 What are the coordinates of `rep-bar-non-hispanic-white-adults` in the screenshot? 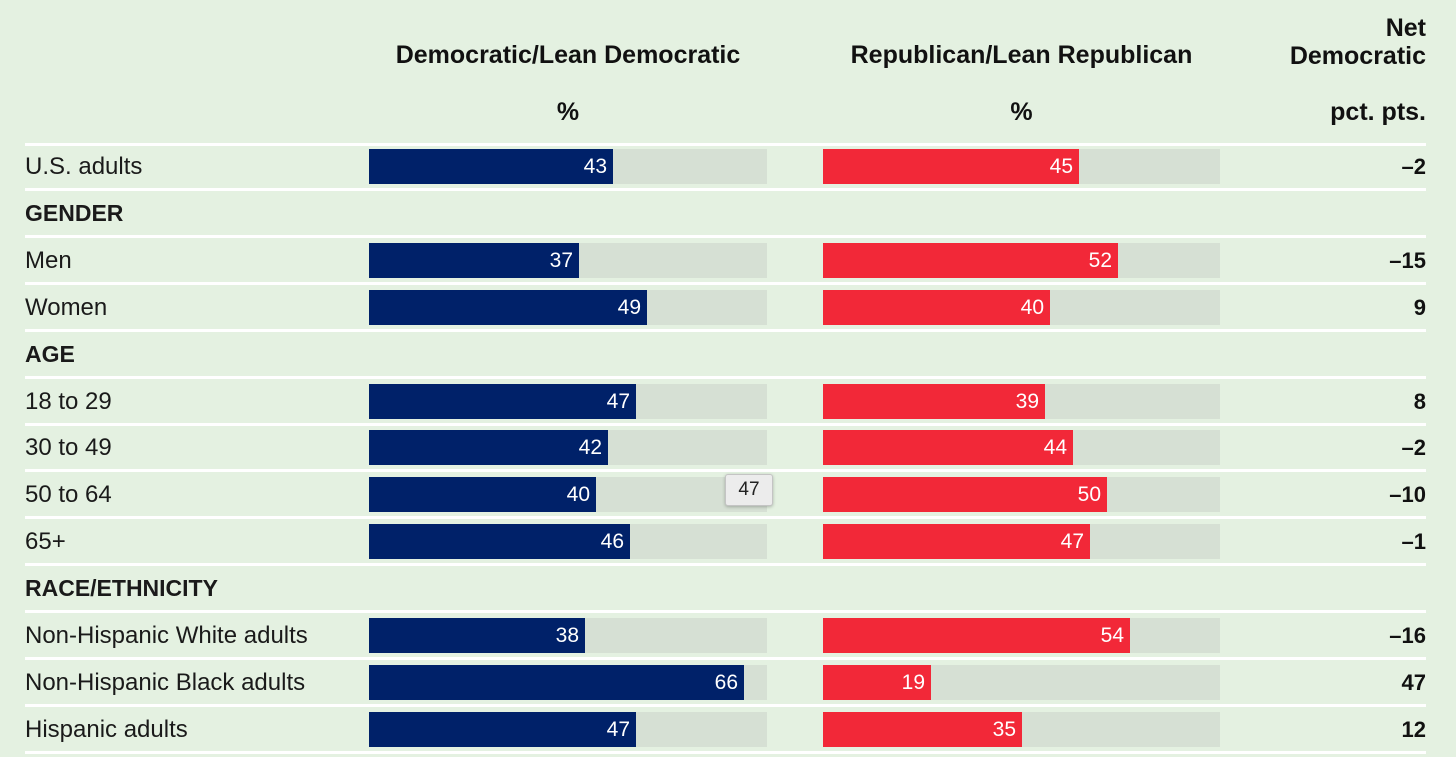 It's located at (976, 635).